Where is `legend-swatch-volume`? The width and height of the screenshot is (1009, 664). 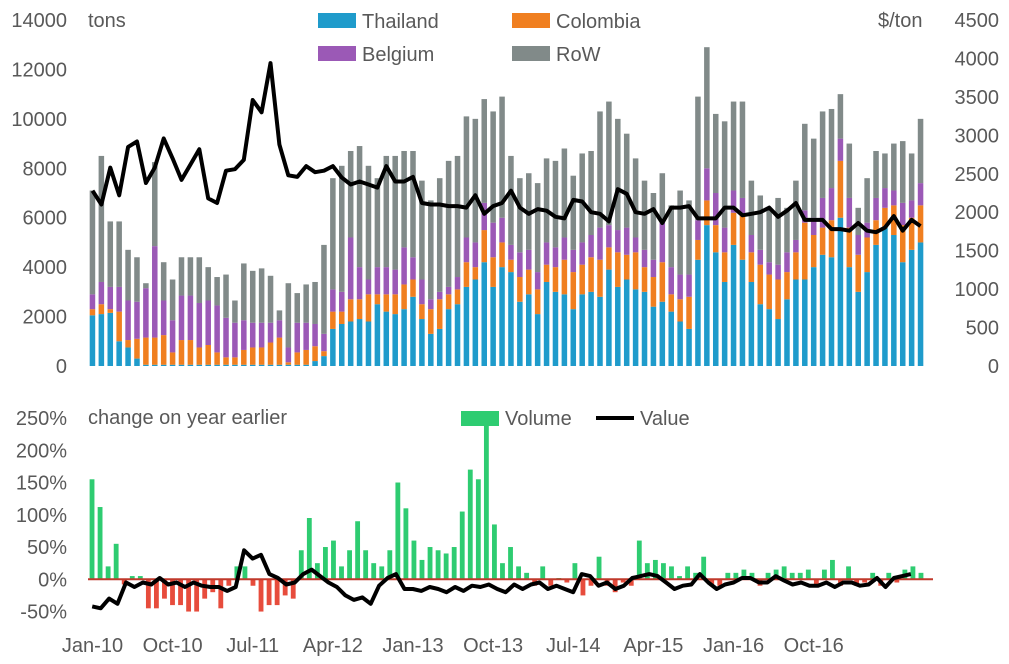 legend-swatch-volume is located at coordinates (480, 418).